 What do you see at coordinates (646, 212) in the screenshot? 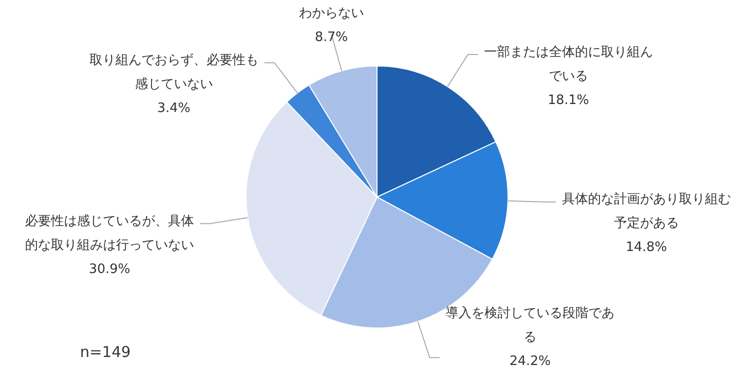
I see `slice-label: 具体的な計画があり取り組む予定がある` at bounding box center [646, 212].